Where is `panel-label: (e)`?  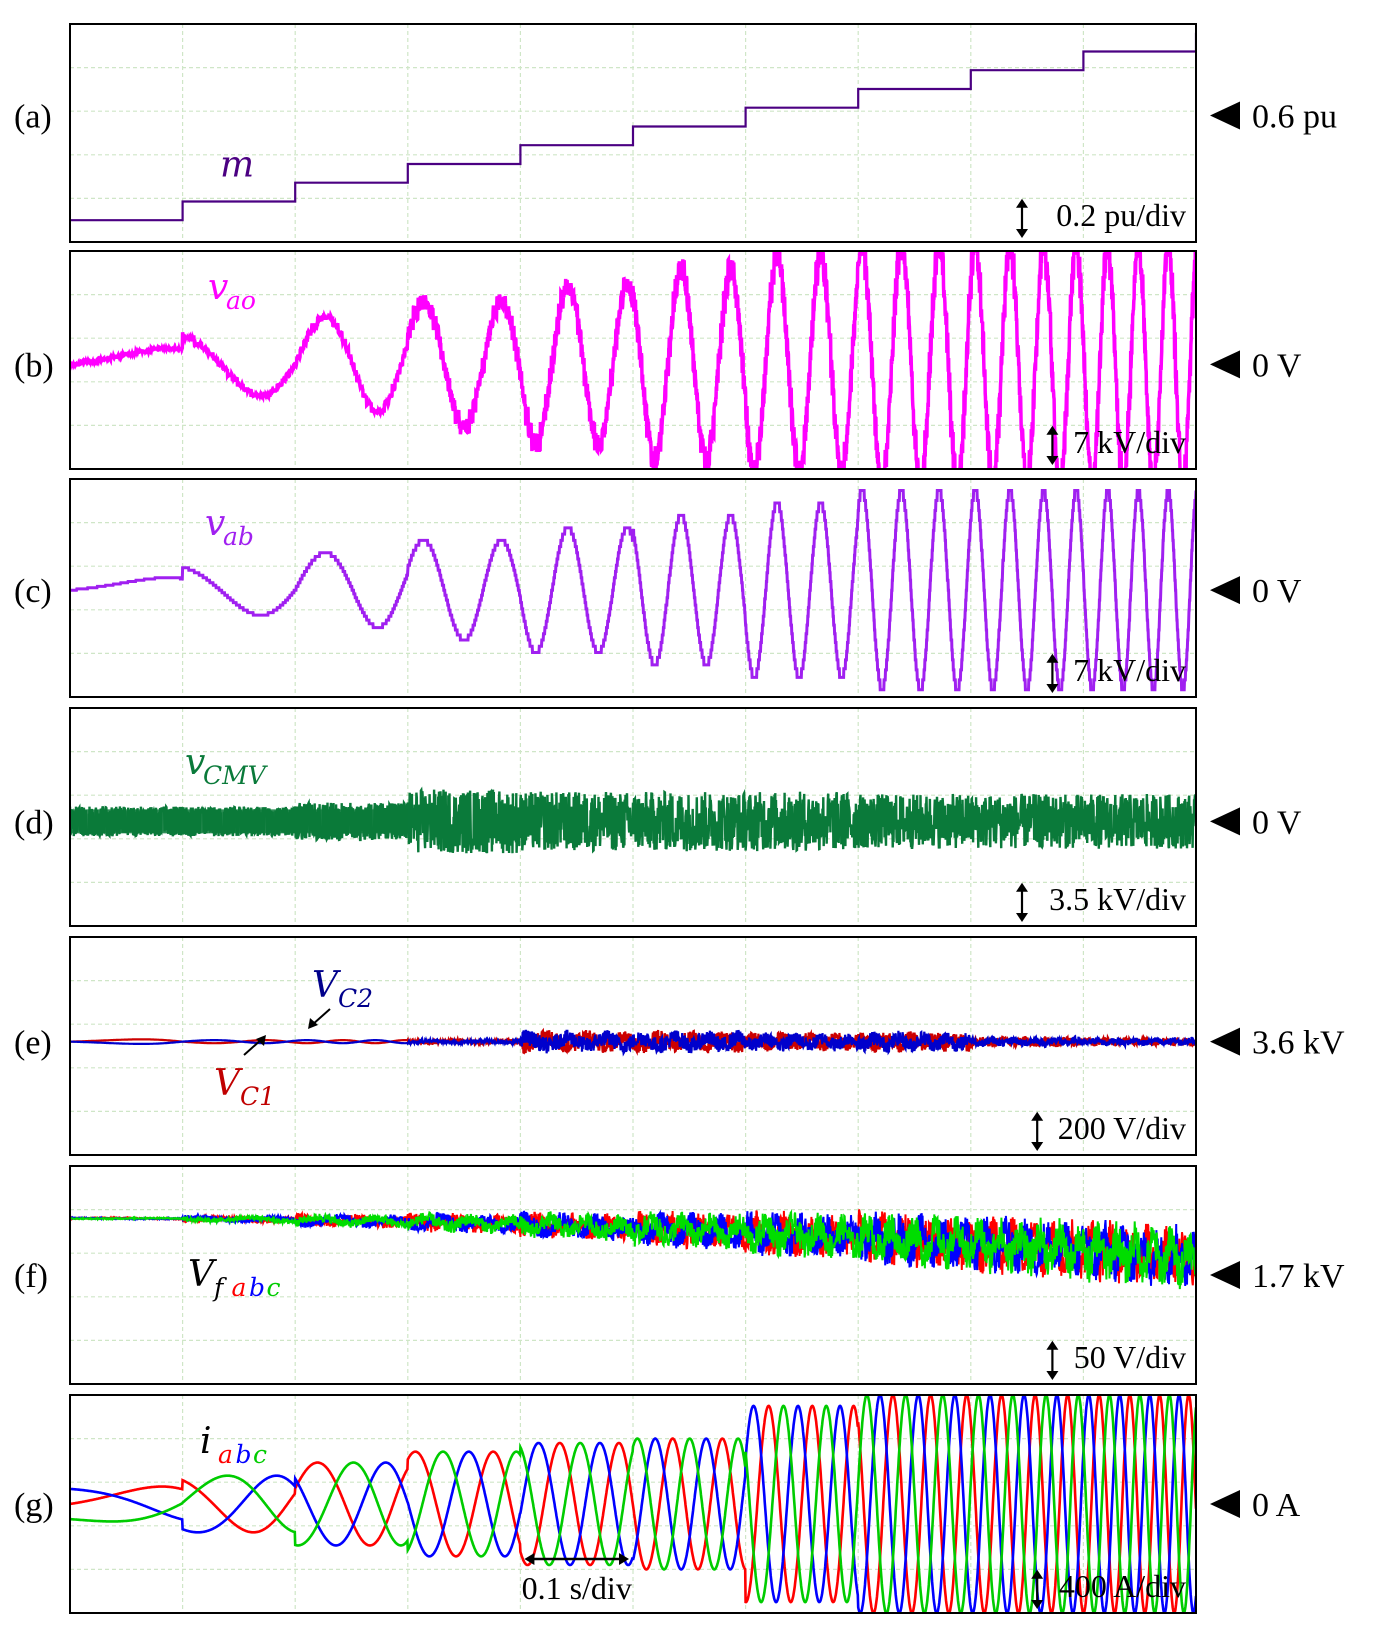
panel-label: (e) is located at coordinates (33, 1043).